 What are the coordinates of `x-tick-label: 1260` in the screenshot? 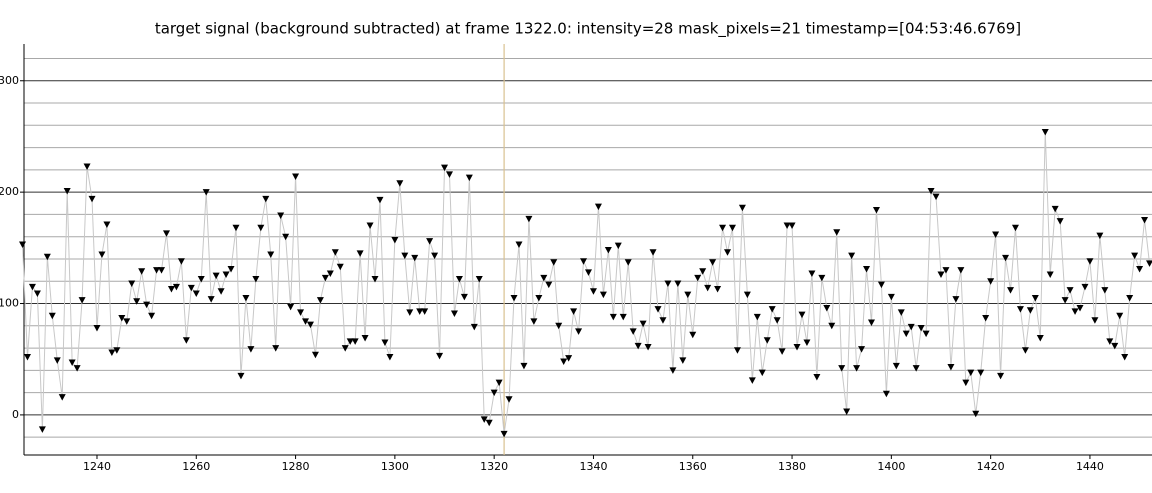 It's located at (196, 466).